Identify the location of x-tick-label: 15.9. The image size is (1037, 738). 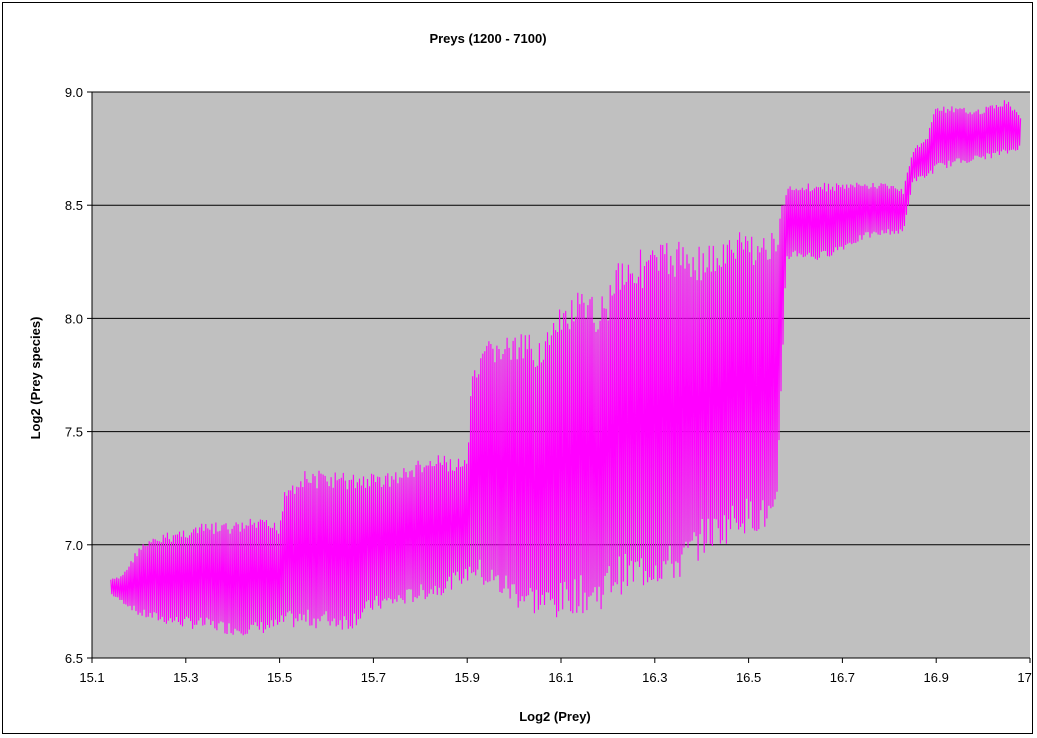
(467, 677).